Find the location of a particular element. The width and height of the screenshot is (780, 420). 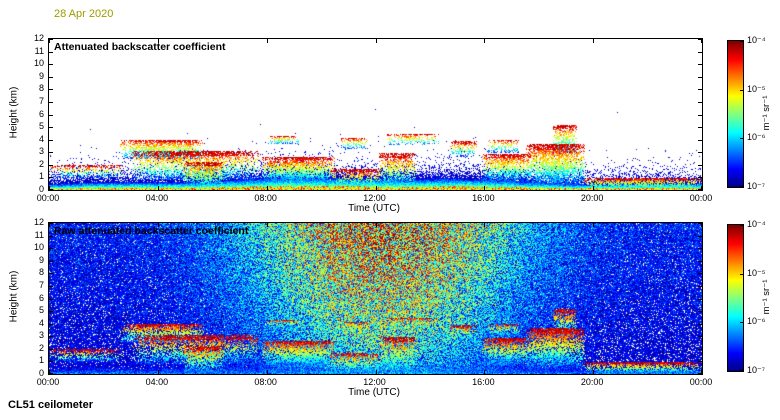

y-tick-label: 3 is located at coordinates (41, 335).